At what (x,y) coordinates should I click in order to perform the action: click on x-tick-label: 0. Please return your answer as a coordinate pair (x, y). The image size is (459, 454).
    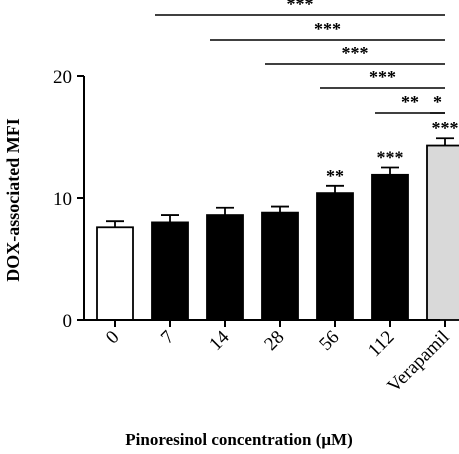
    Looking at the image, I should click on (113, 338).